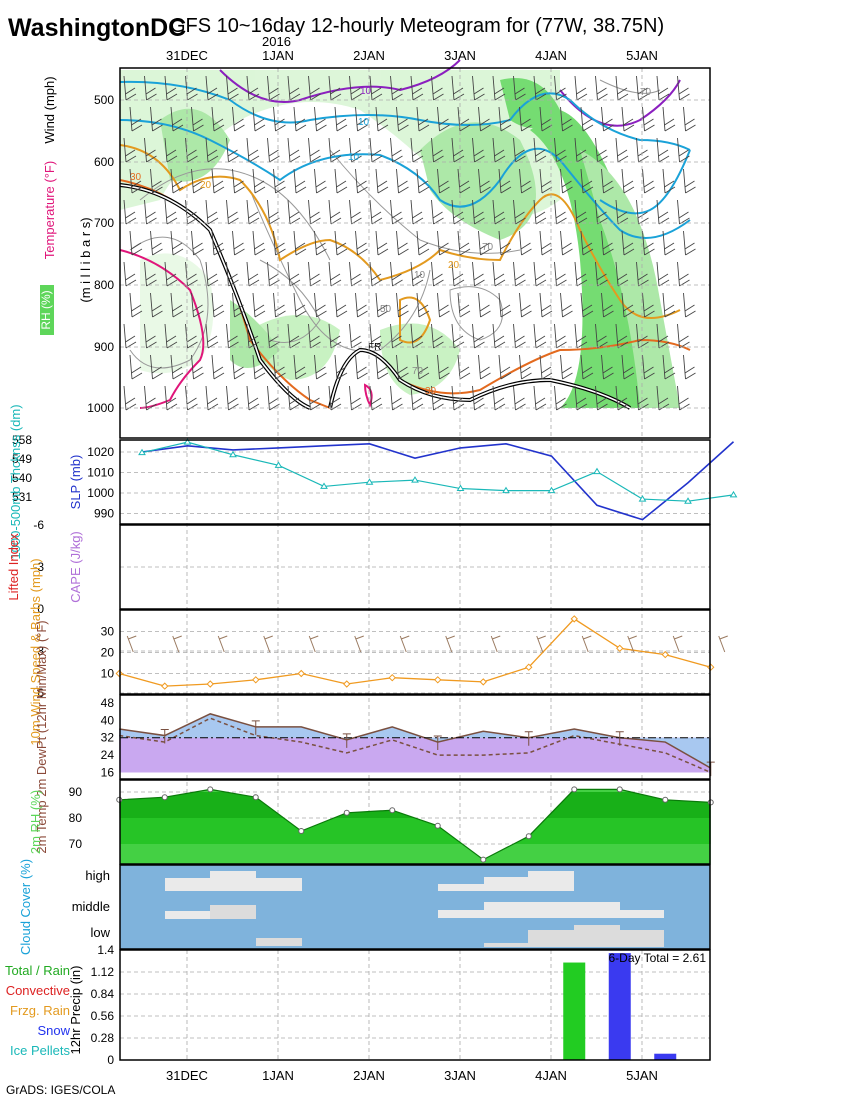  I want to click on temp-line, so click(415, 741).